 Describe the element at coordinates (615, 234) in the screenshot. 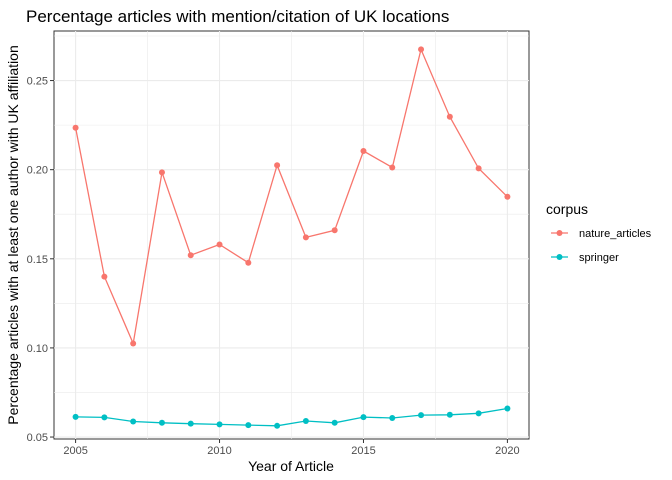

I see `legend-label: nature_articles` at that location.